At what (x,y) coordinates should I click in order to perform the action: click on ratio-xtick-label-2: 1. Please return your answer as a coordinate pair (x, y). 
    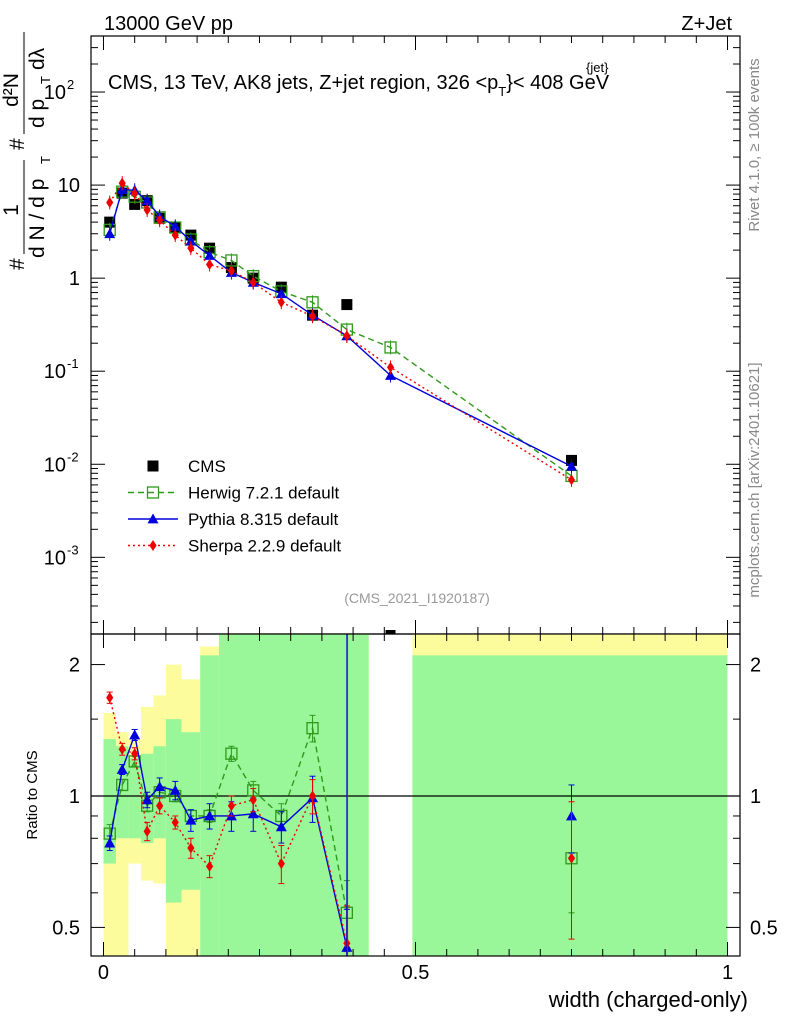
    Looking at the image, I should click on (727, 973).